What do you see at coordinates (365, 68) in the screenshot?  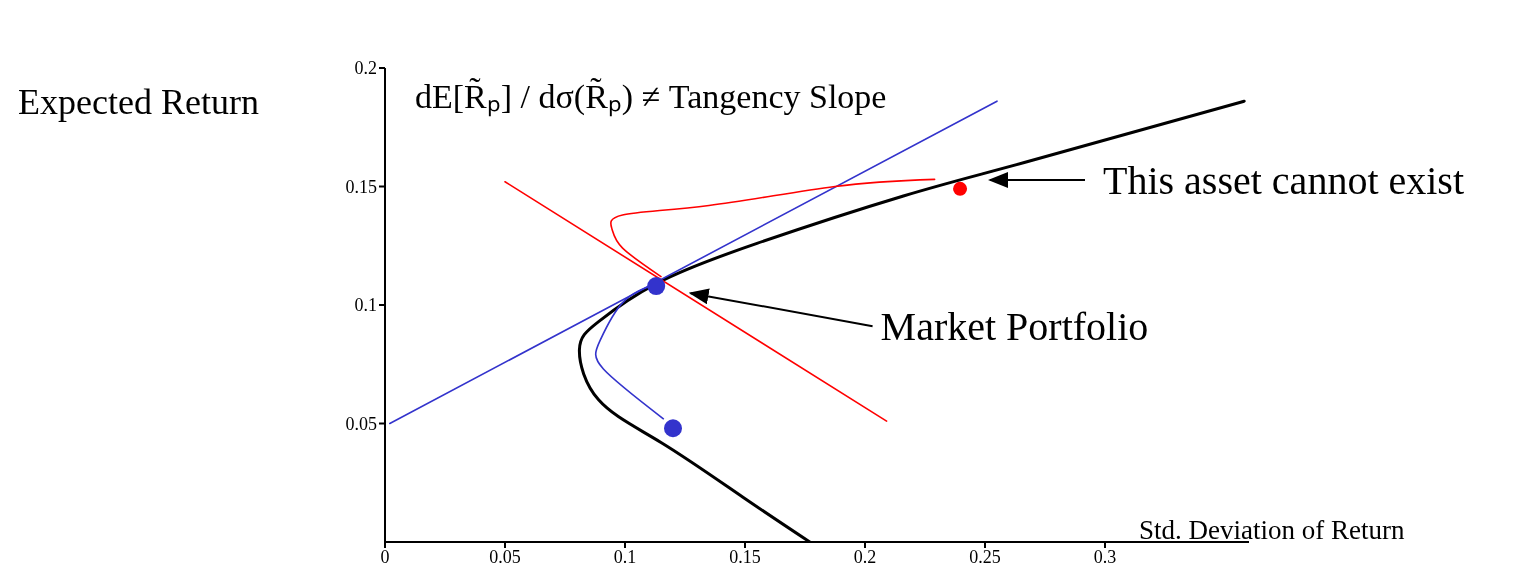 I see `y-tick-label: 0.2` at bounding box center [365, 68].